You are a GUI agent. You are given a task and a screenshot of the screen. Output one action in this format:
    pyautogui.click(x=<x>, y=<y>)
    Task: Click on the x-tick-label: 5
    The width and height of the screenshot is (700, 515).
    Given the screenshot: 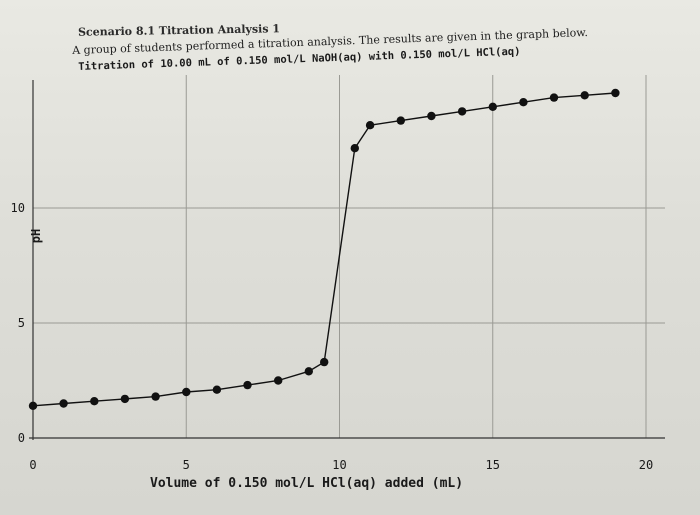 What is the action you would take?
    pyautogui.click(x=186, y=465)
    